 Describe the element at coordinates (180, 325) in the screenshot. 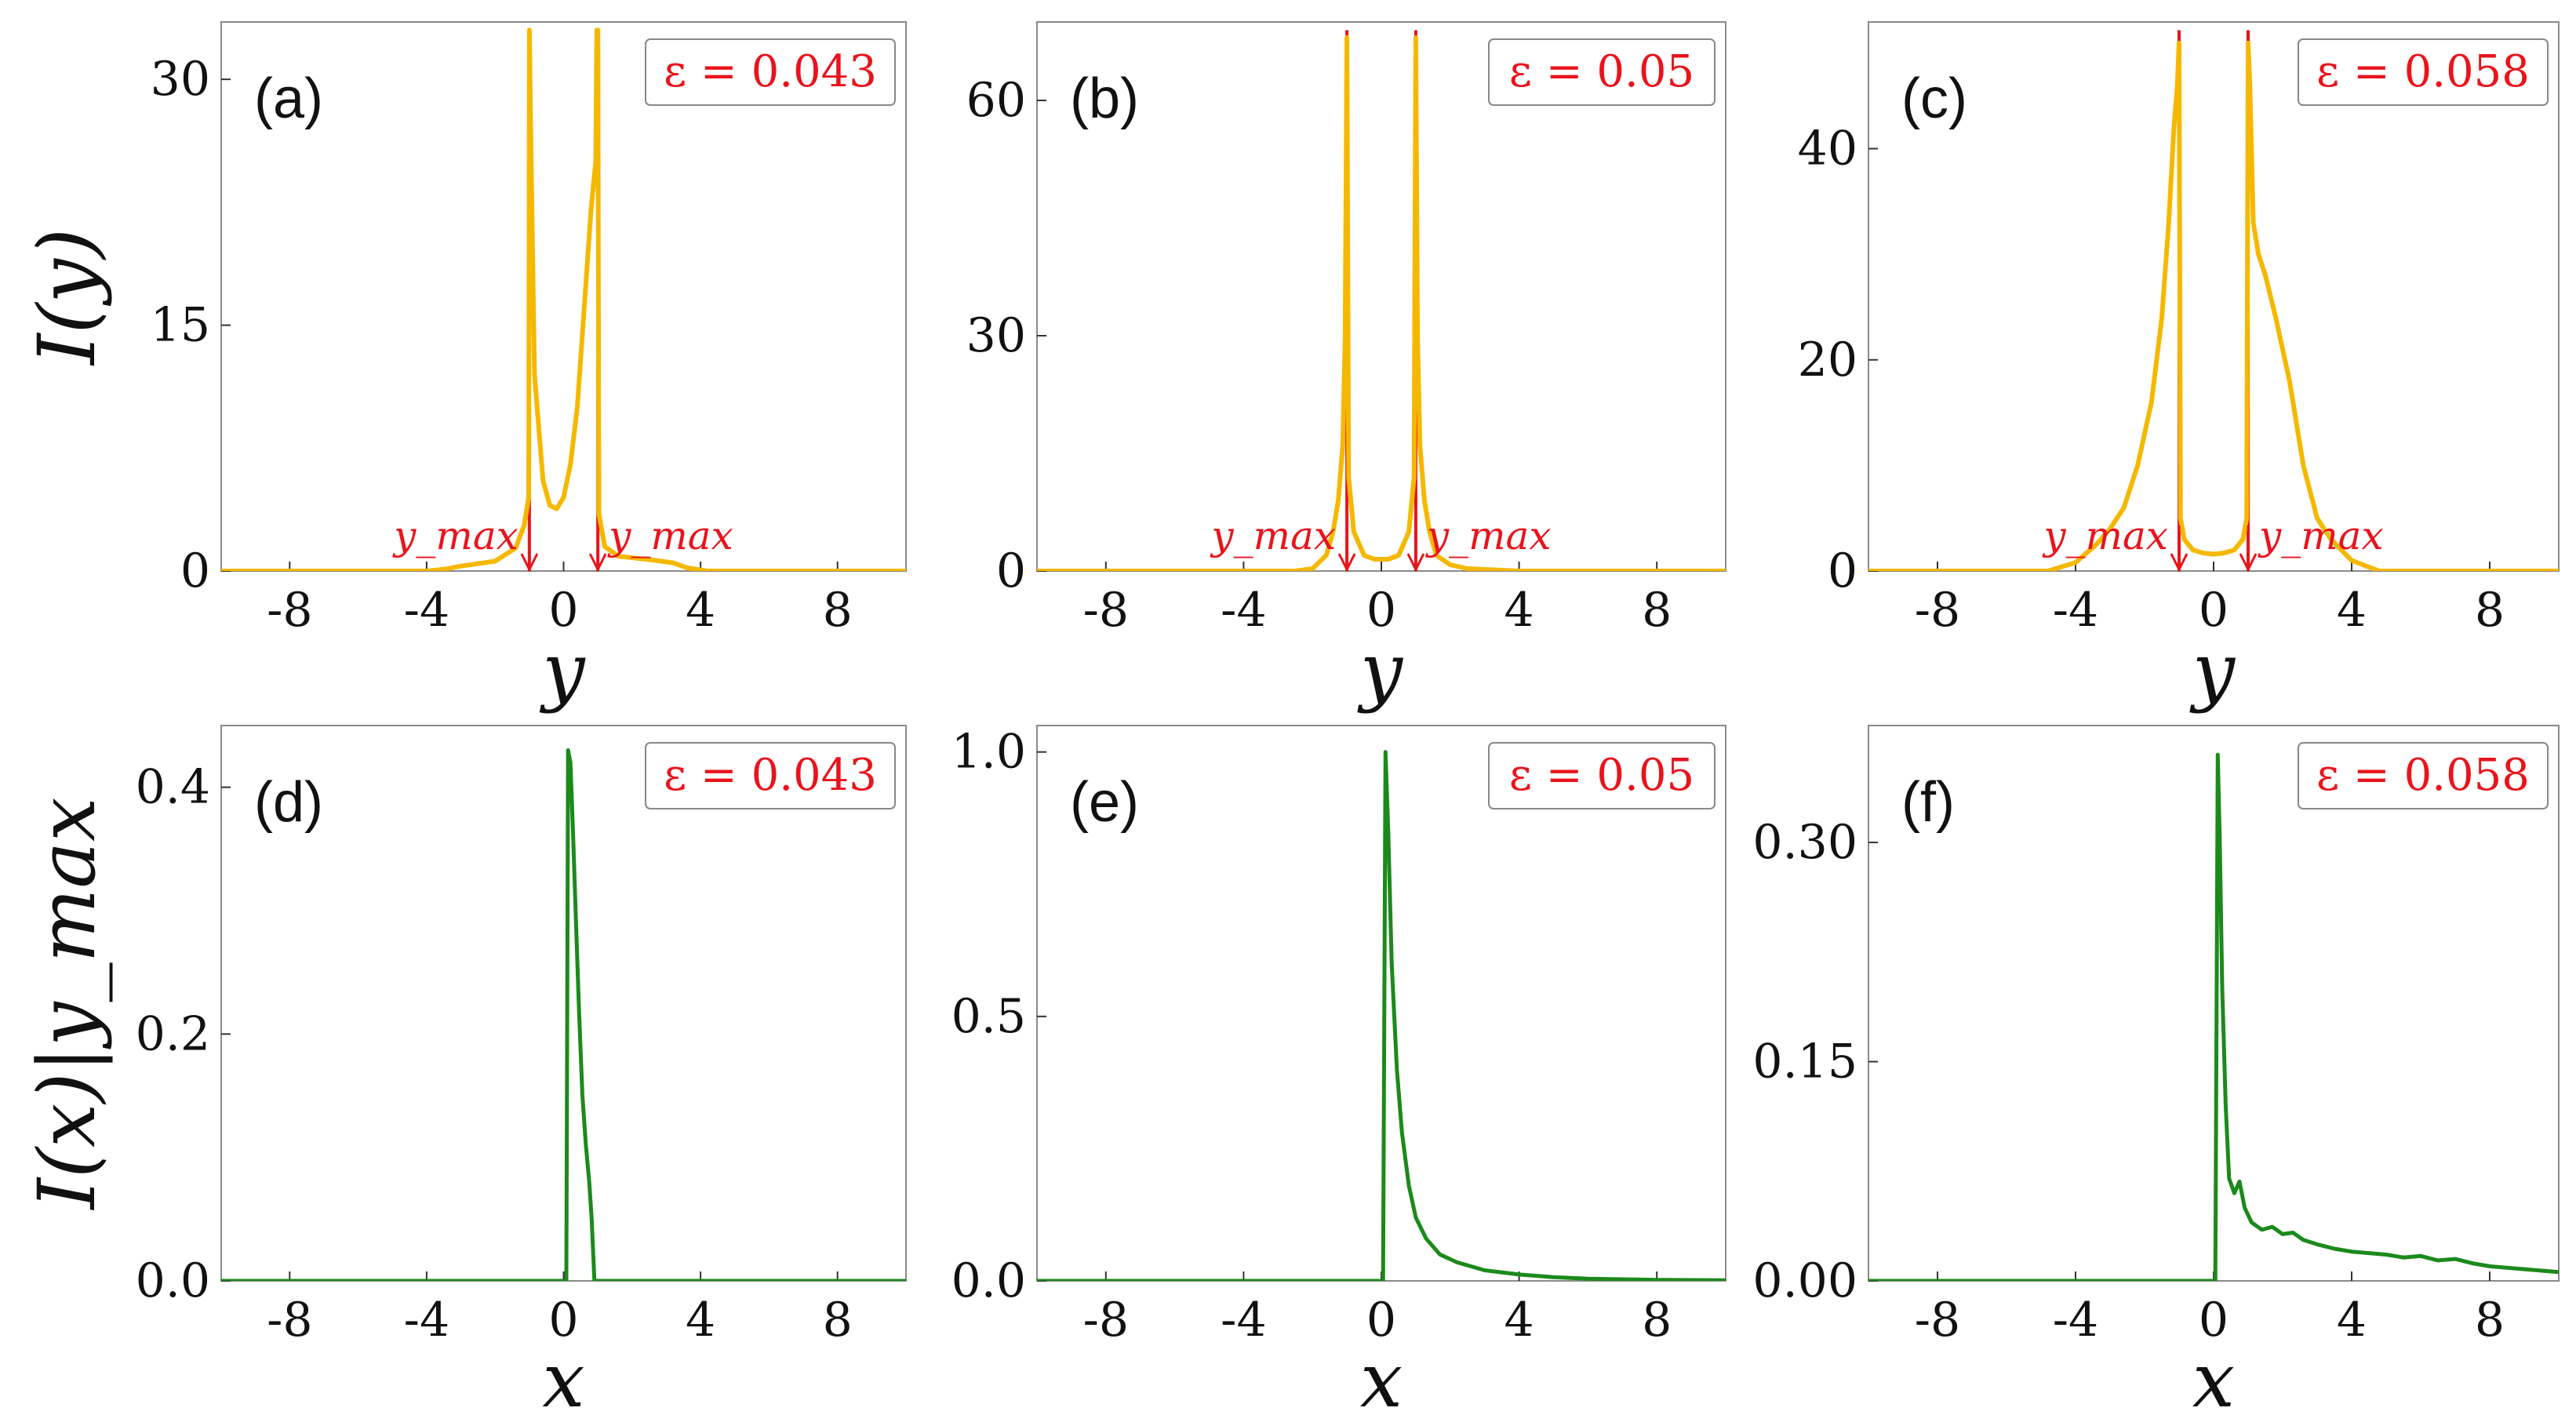

I see `y-tick-label: 15` at that location.